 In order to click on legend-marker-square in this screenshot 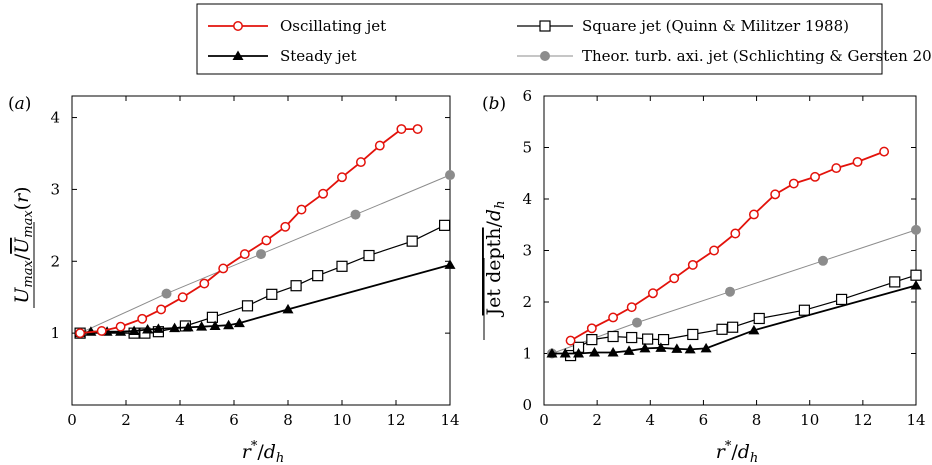, I will do `click(545, 26)`.